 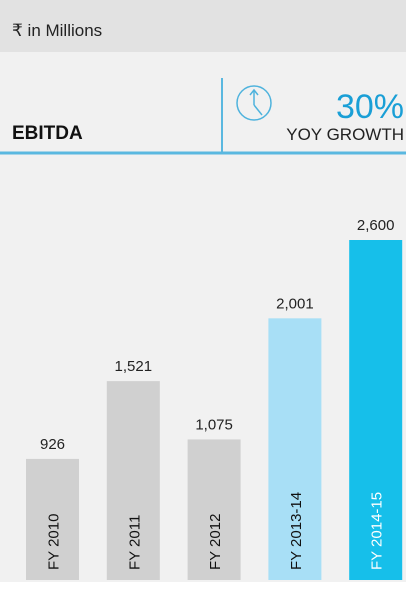 What do you see at coordinates (47, 133) in the screenshot?
I see `chart-title: EBITDA` at bounding box center [47, 133].